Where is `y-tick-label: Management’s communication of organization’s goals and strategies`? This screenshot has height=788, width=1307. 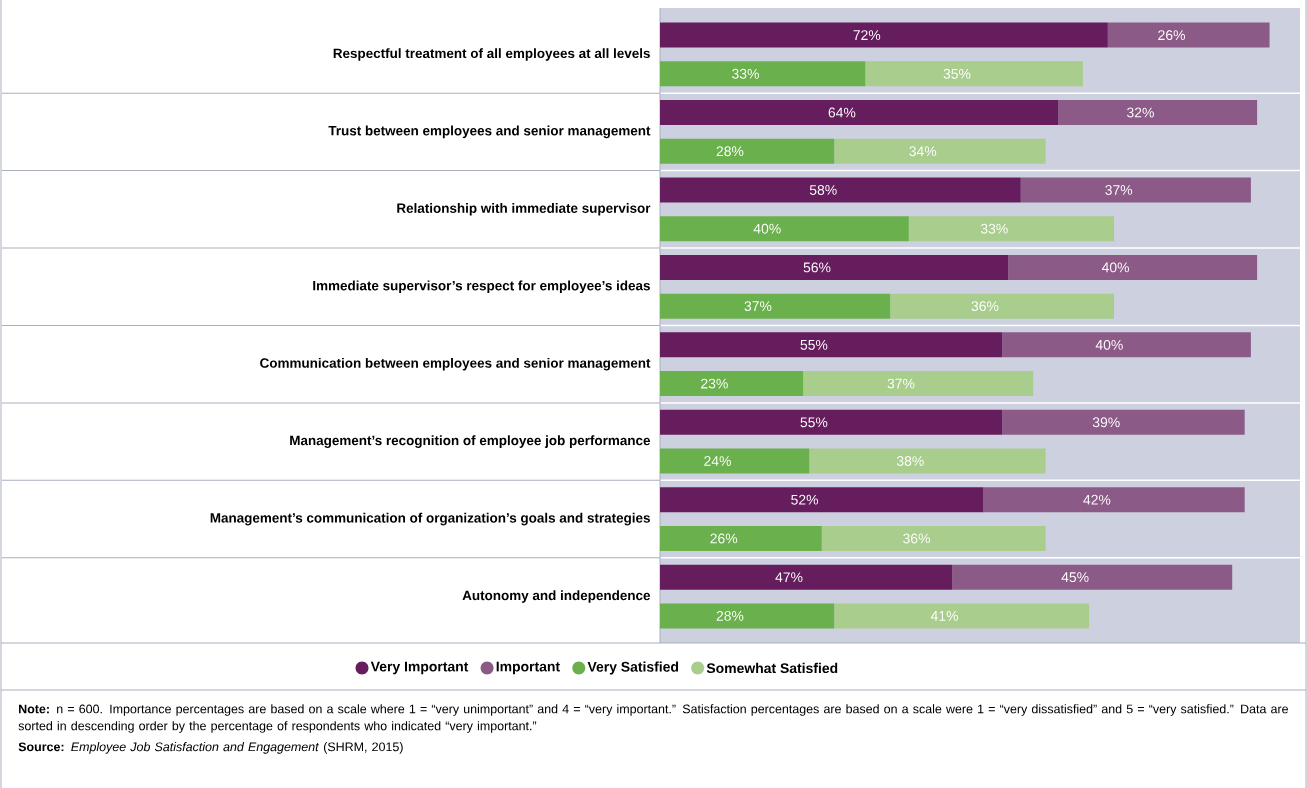 y-tick-label: Management’s communication of organization’s goals and strategies is located at coordinates (430, 519).